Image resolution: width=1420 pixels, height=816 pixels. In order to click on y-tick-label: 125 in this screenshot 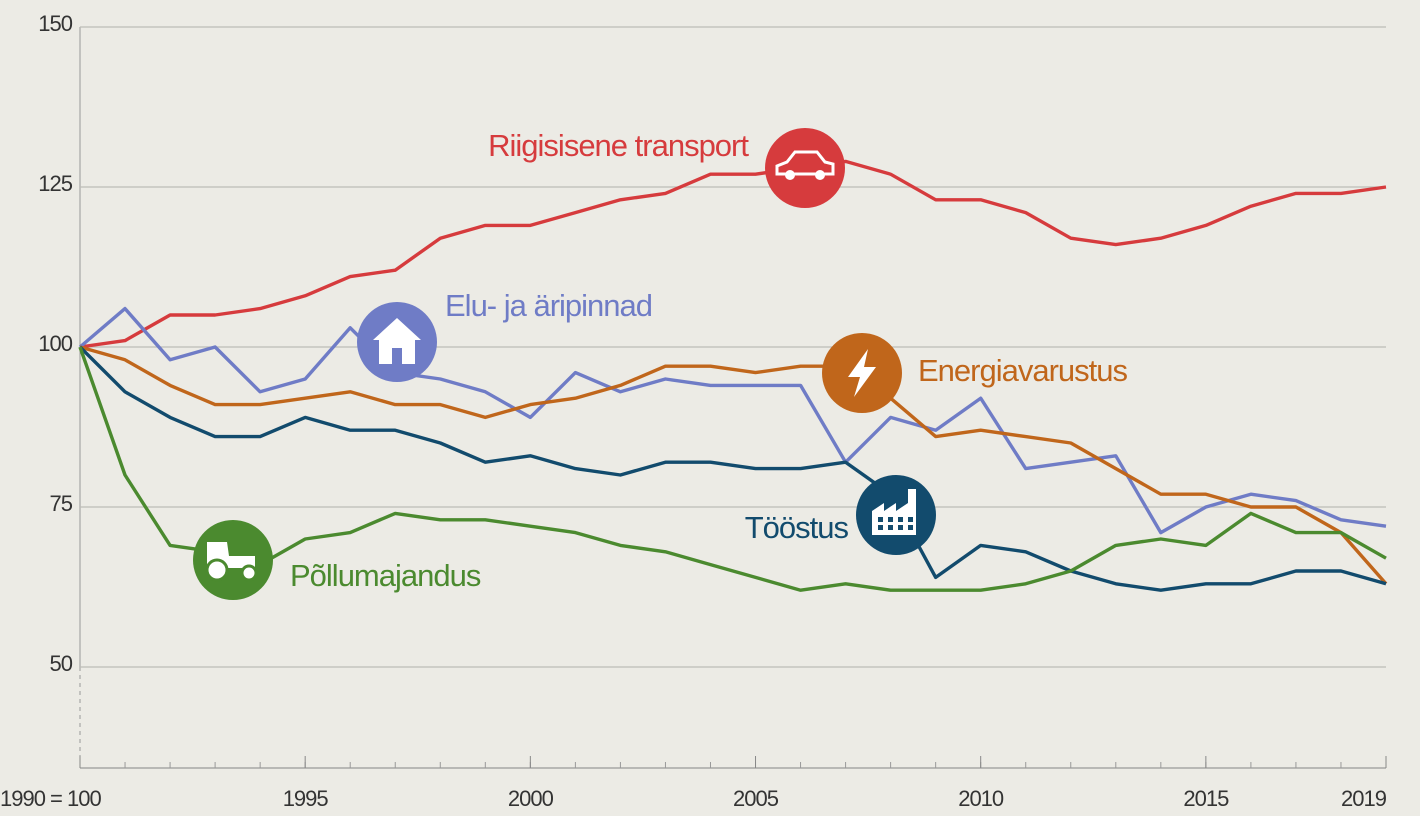, I will do `click(55, 183)`.